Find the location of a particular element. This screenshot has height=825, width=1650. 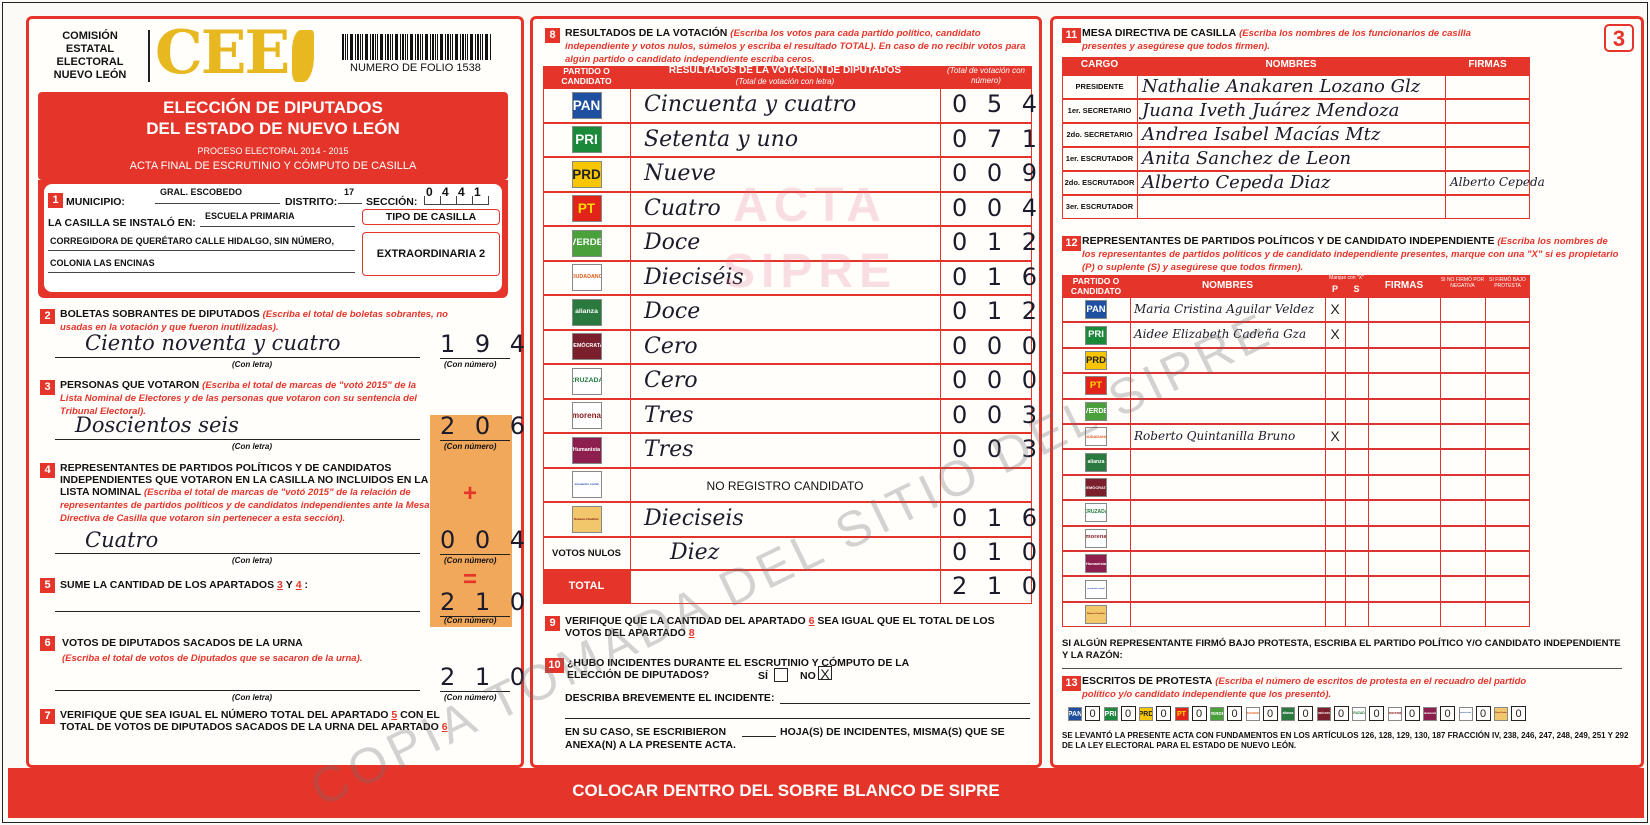

party-logo: Humanista is located at coordinates (1096, 564).